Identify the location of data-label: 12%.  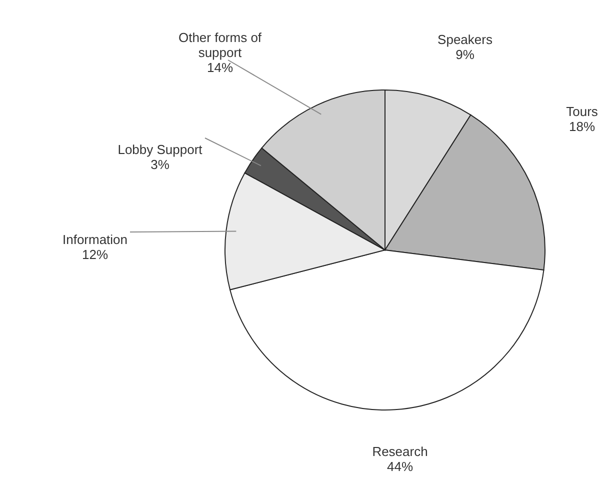
(95, 254).